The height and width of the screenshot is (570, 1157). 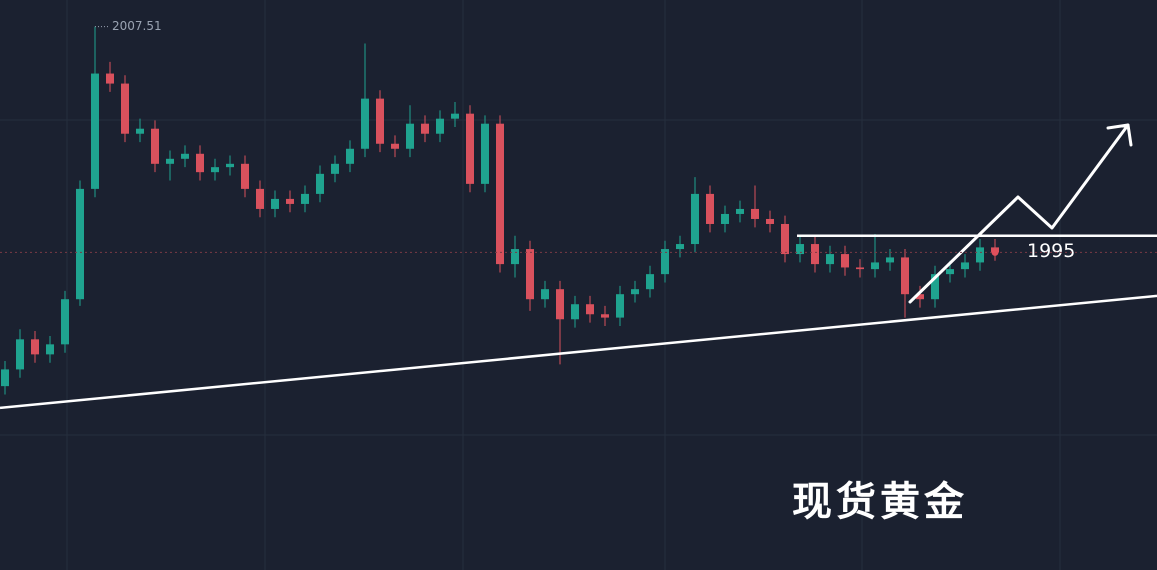 What do you see at coordinates (1051, 251) in the screenshot?
I see `level-label: 1995` at bounding box center [1051, 251].